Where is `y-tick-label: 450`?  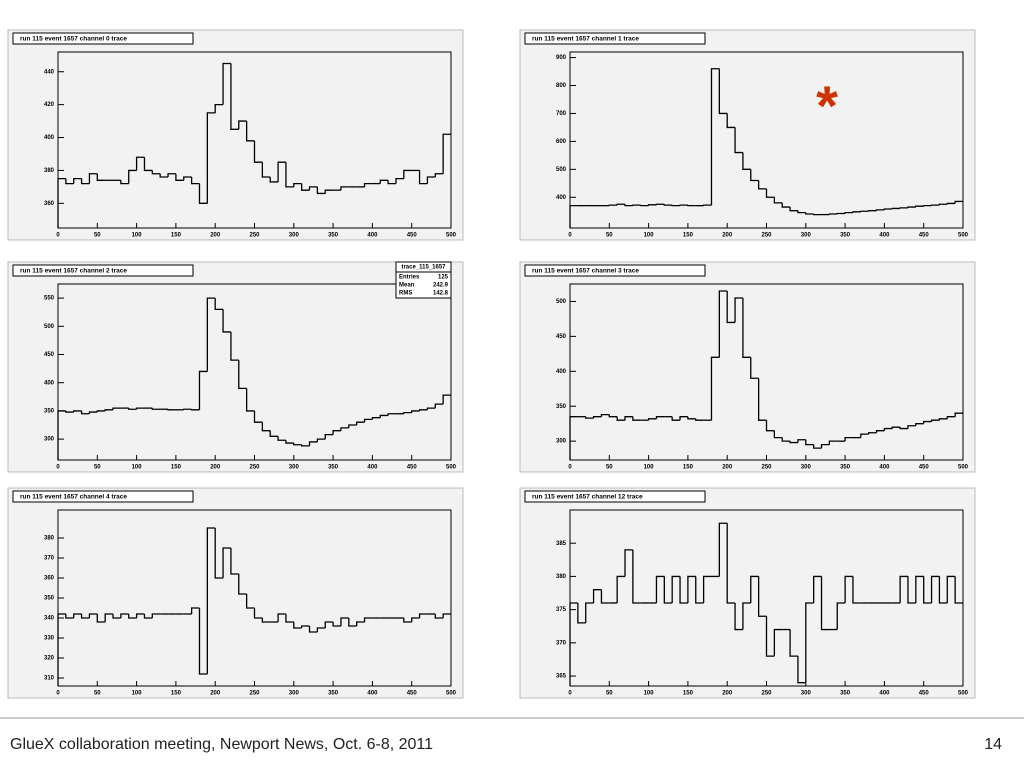 y-tick-label: 450 is located at coordinates (49, 355).